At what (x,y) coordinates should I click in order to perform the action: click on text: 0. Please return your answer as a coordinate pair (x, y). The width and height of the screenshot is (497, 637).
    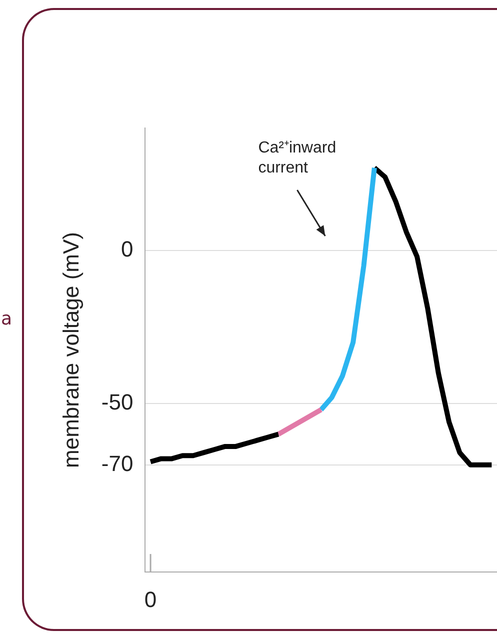
    Looking at the image, I should click on (150, 599).